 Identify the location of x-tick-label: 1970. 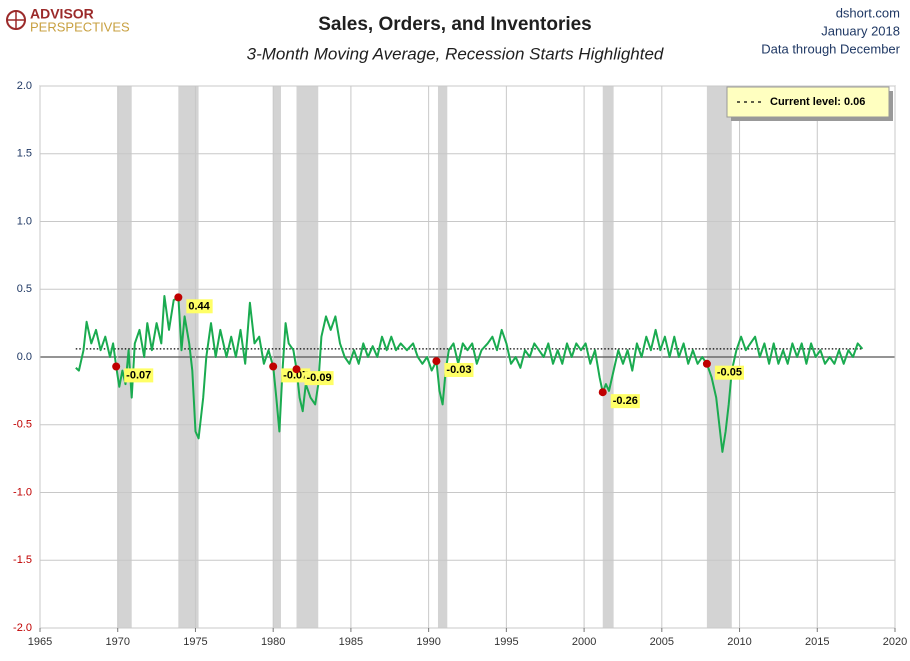
(117, 642).